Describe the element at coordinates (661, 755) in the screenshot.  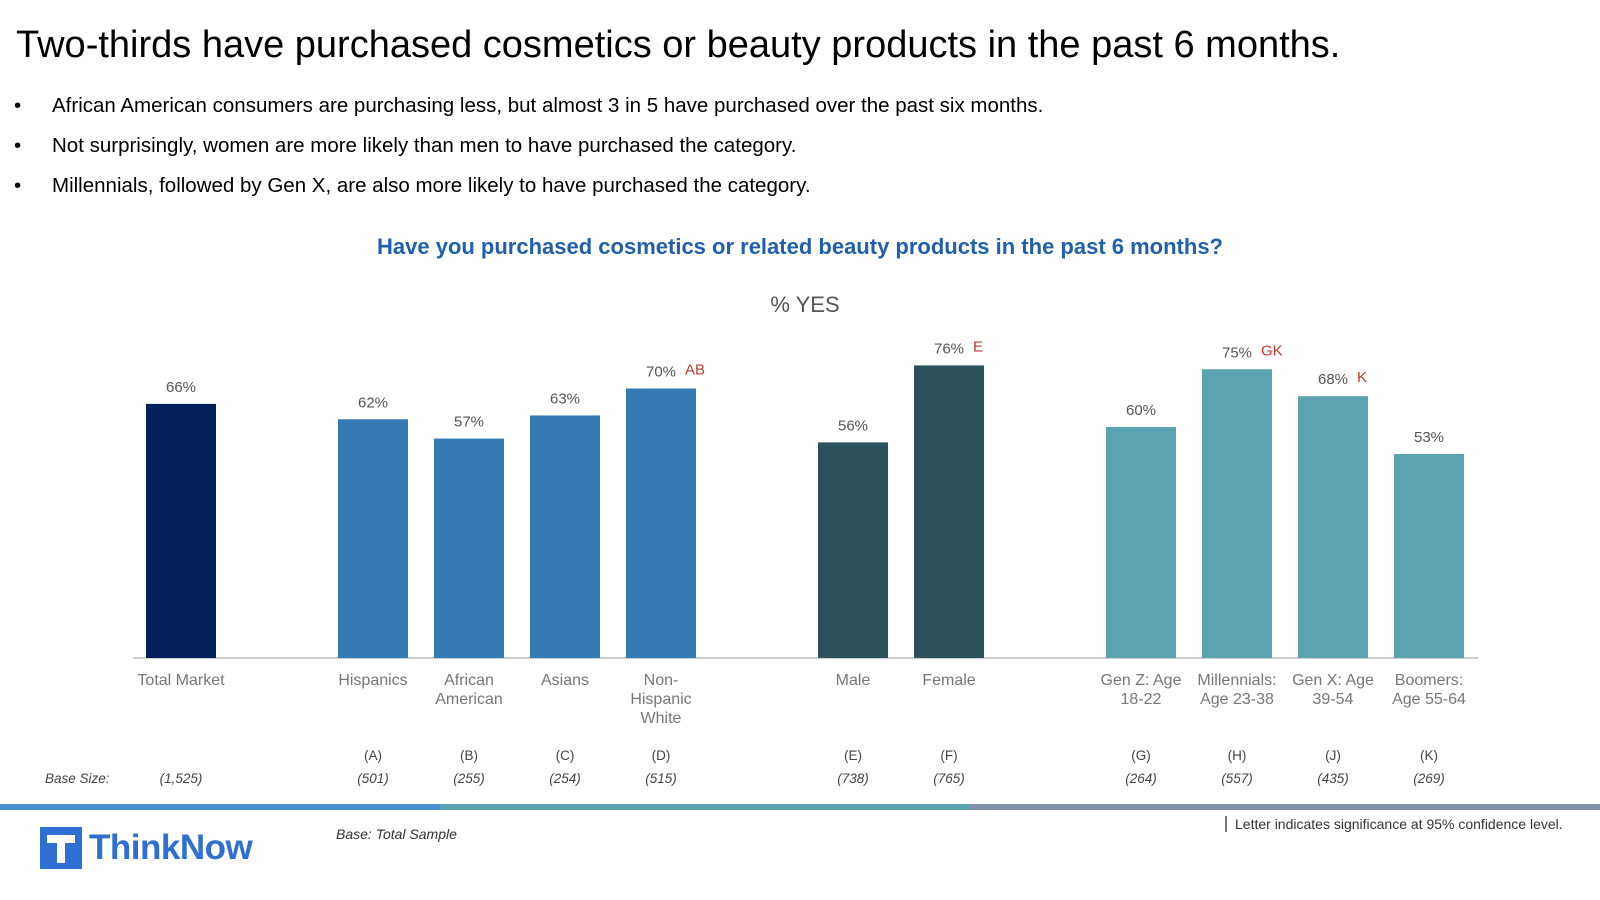
I see `column-letter: (D)` at that location.